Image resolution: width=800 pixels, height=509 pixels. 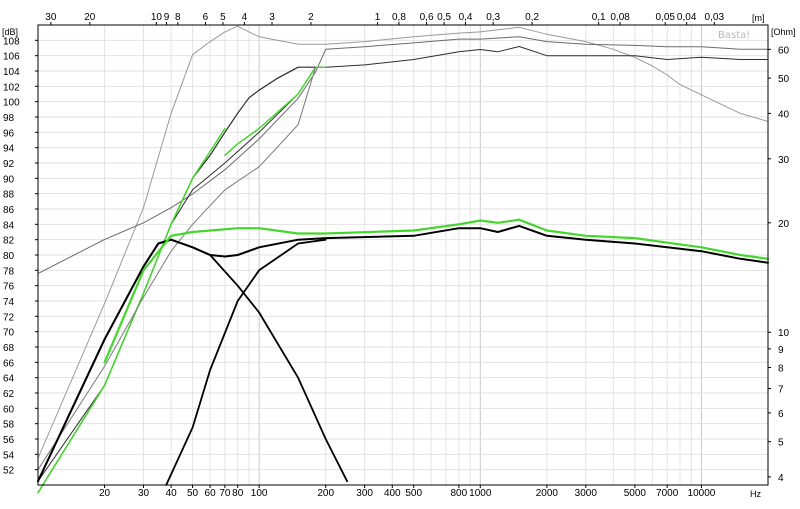 I want to click on top-tick-label: 0,05, so click(x=665, y=17).